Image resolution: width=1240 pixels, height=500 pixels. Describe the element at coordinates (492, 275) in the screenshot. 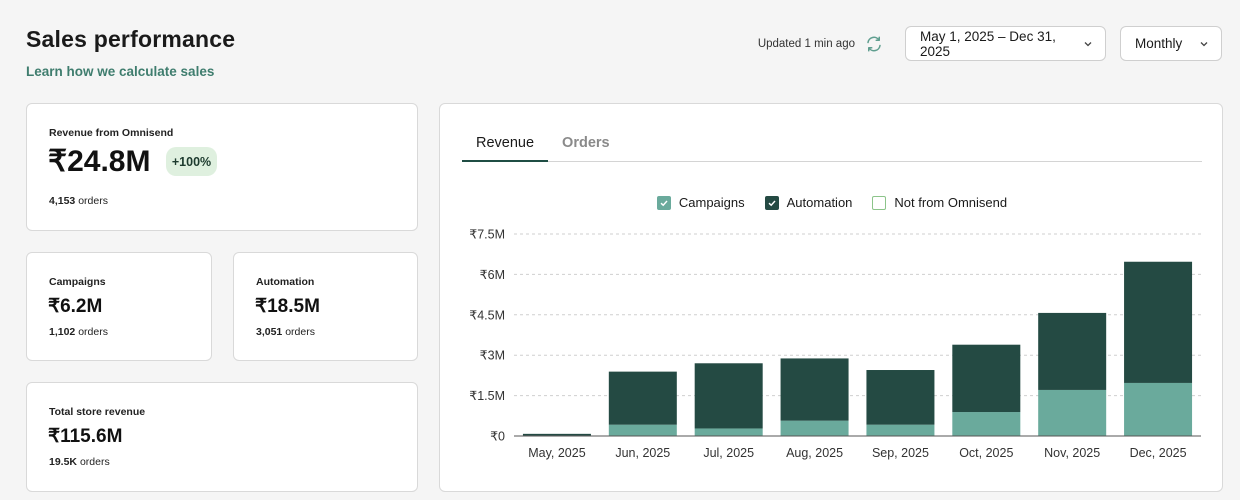

I see `y-tick-label: ₹6M` at that location.